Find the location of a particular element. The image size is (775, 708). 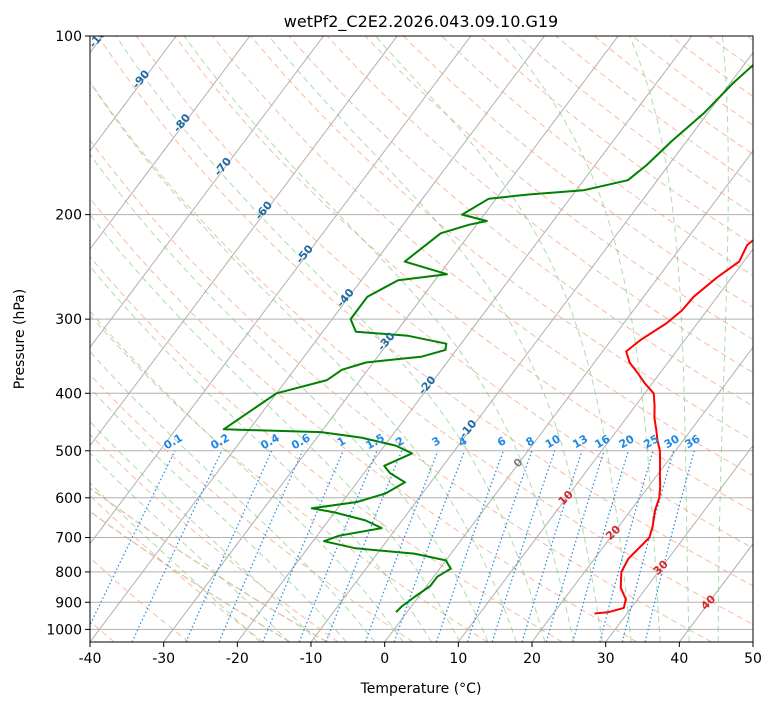

y-tick-label: 400 is located at coordinates (68, 394).